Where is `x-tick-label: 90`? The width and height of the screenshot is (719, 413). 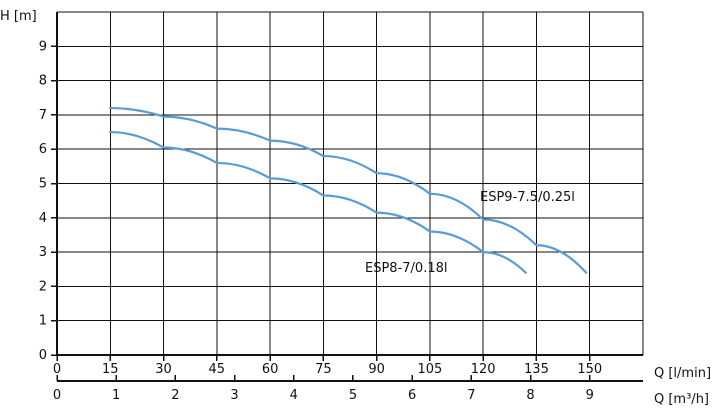
x-tick-label: 90 is located at coordinates (376, 369).